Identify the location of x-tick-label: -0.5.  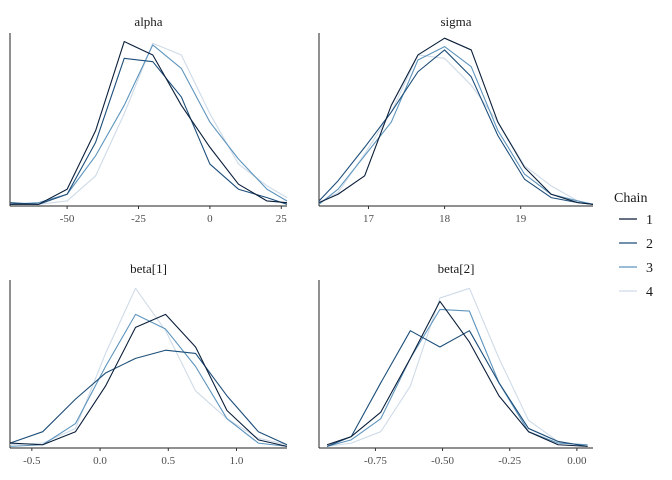
(32, 461).